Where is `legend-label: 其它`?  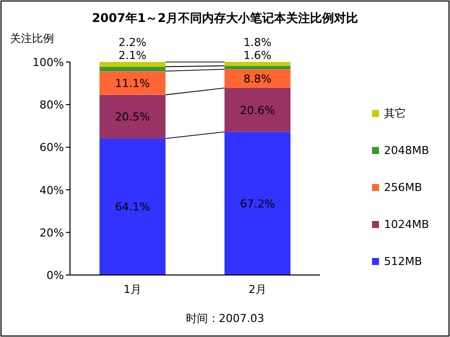
legend-label: 其它 is located at coordinates (395, 113).